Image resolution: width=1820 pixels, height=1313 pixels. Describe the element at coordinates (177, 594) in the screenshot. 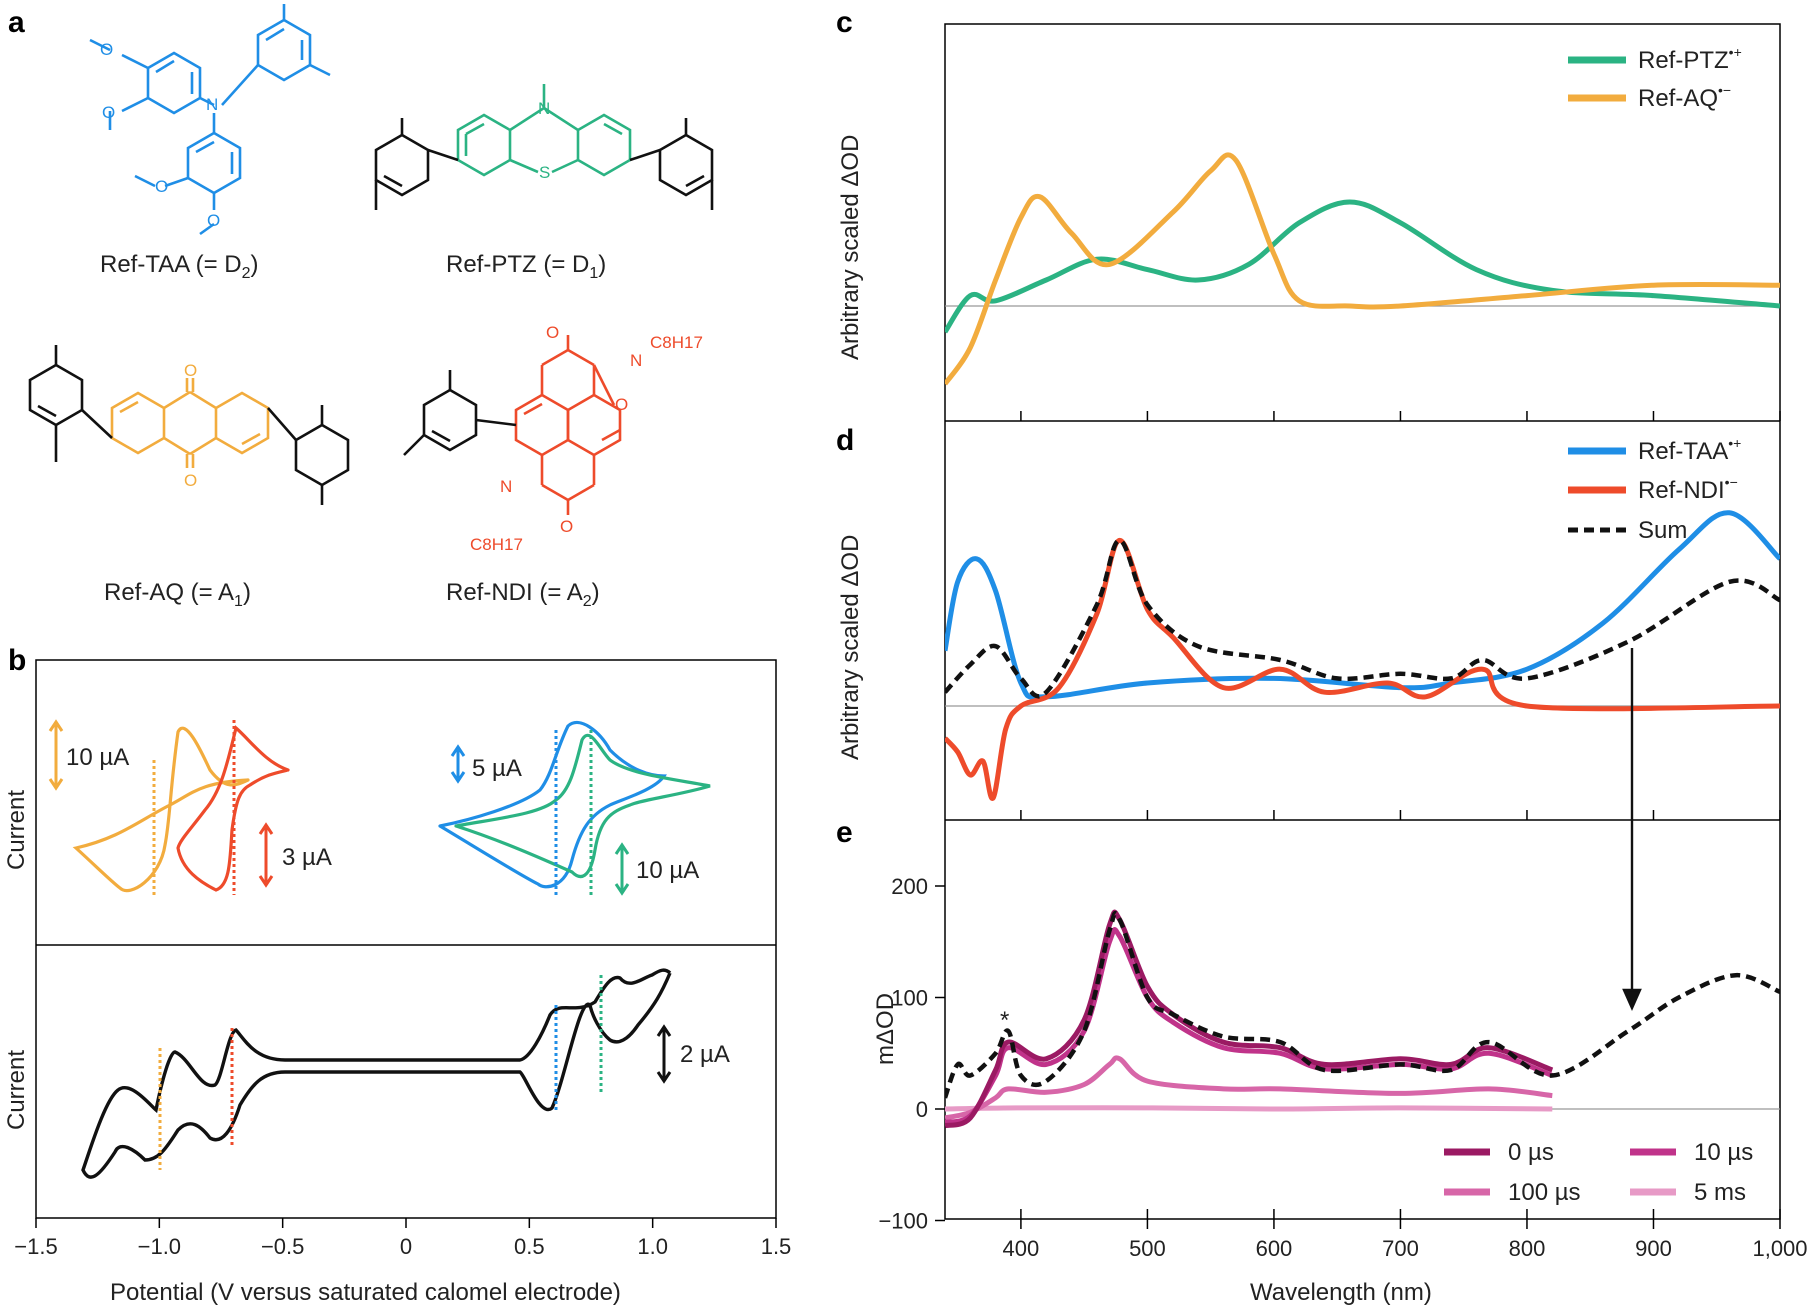

I see `ref-aq-label: Ref-AQ (= A1)` at that location.